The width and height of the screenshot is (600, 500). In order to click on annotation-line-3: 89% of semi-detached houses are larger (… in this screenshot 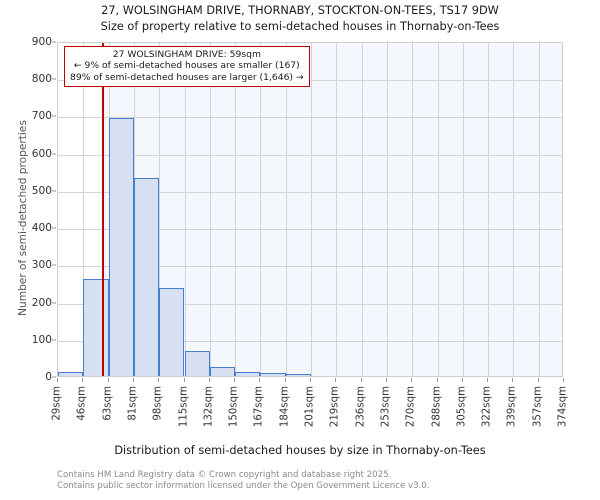, I will do `click(187, 77)`.